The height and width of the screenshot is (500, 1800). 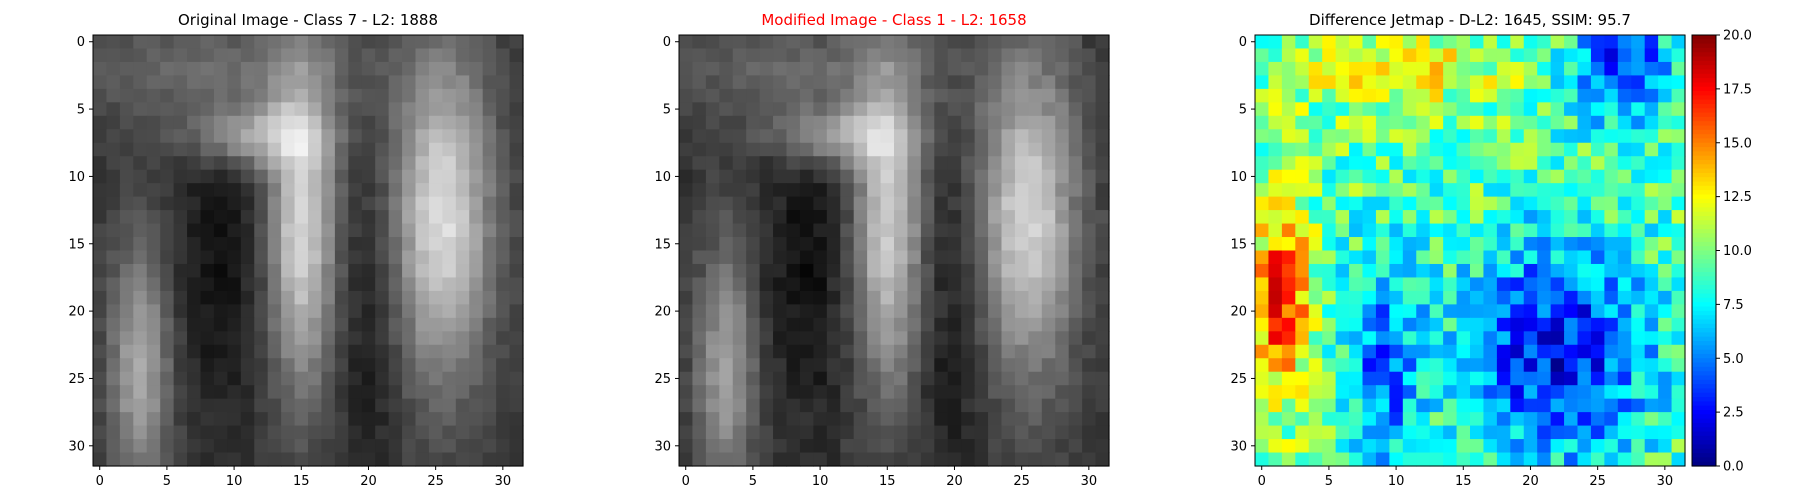 I want to click on x-tick-label: 10, so click(x=820, y=481).